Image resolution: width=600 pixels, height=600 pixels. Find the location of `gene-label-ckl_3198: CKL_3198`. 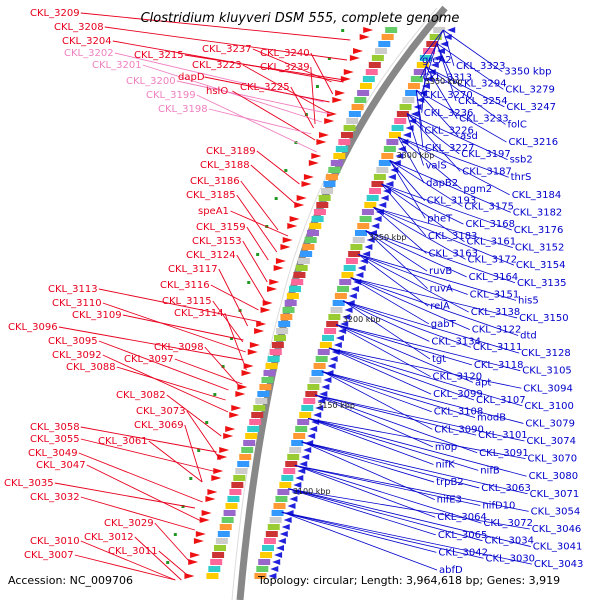

gene-label-ckl_3198: CKL_3198 is located at coordinates (183, 109).